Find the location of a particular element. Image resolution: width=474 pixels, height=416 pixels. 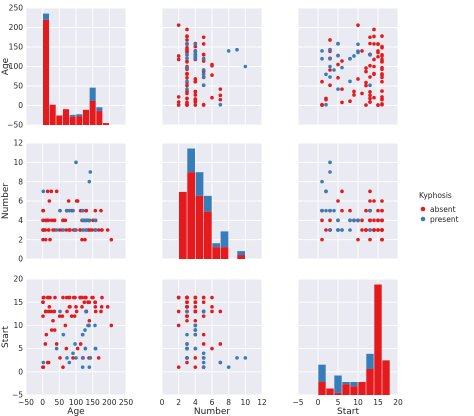

y-tick-label: 0 is located at coordinates (20, 259).